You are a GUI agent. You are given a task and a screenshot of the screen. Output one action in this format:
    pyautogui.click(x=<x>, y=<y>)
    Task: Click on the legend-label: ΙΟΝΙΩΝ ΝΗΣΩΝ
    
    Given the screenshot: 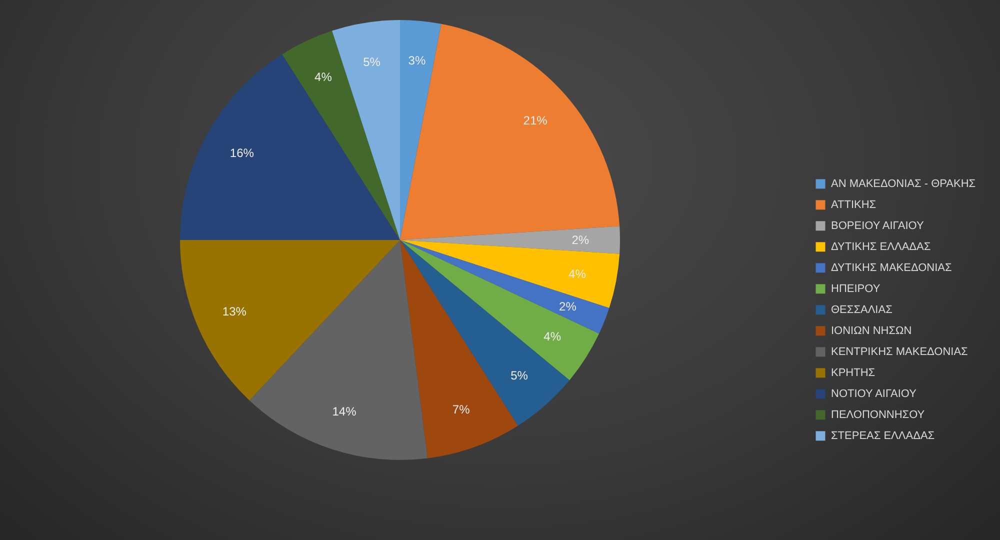 What is the action you would take?
    pyautogui.click(x=871, y=330)
    